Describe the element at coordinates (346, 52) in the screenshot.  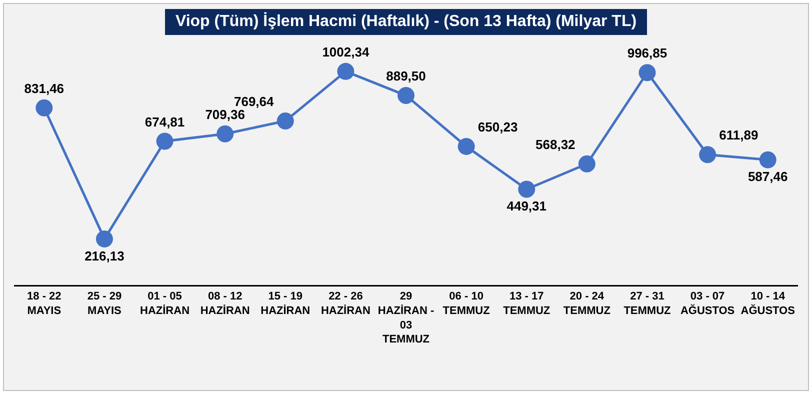
I see `data-label: 1002,34` at that location.